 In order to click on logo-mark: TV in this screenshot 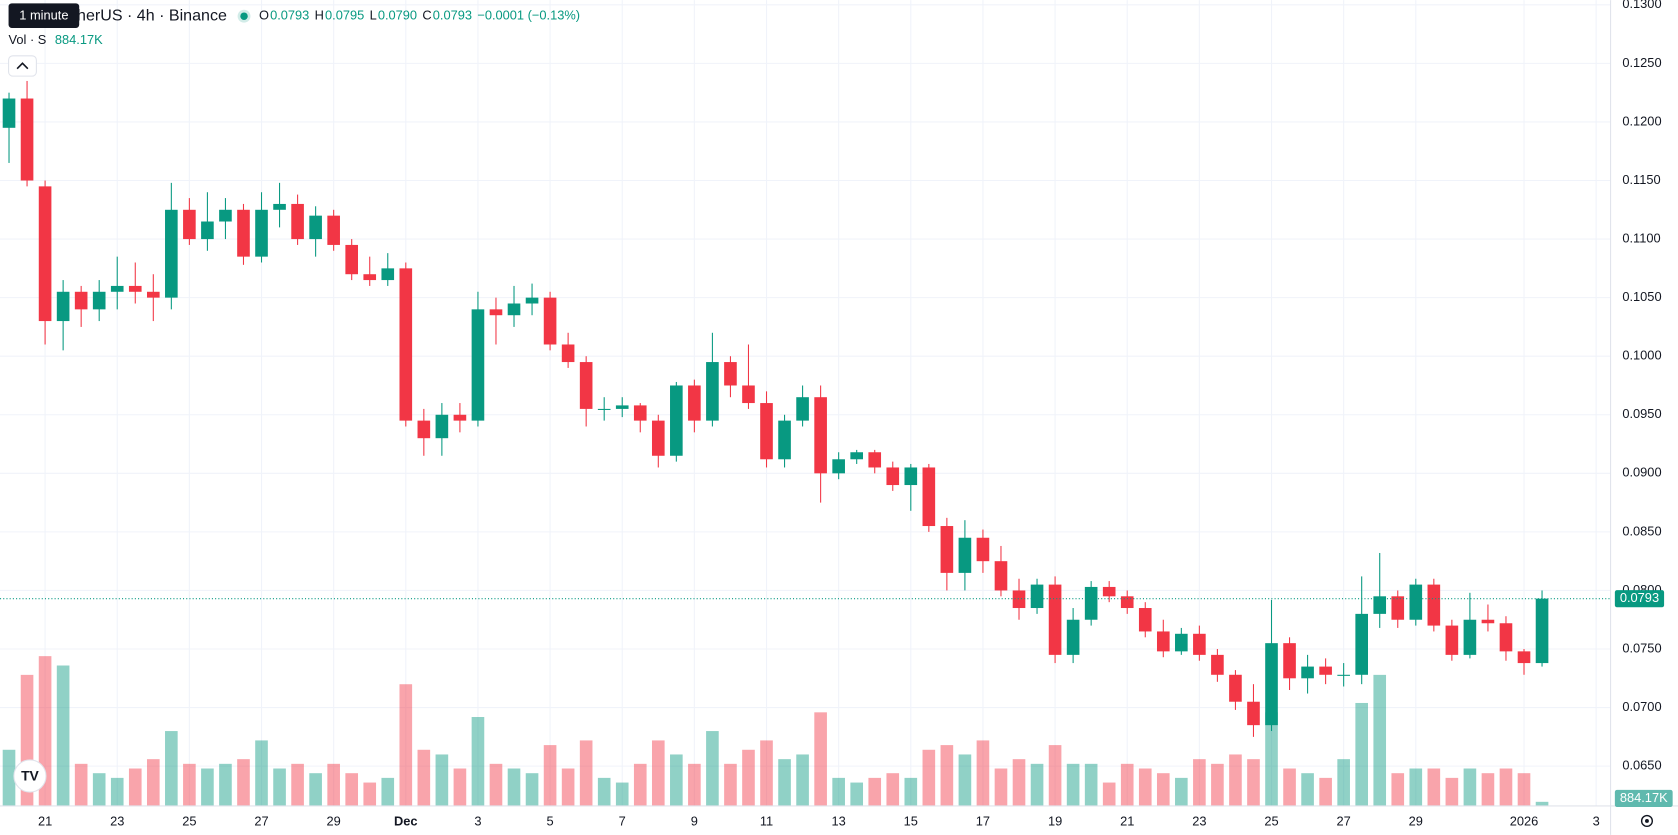, I will do `click(30, 776)`.